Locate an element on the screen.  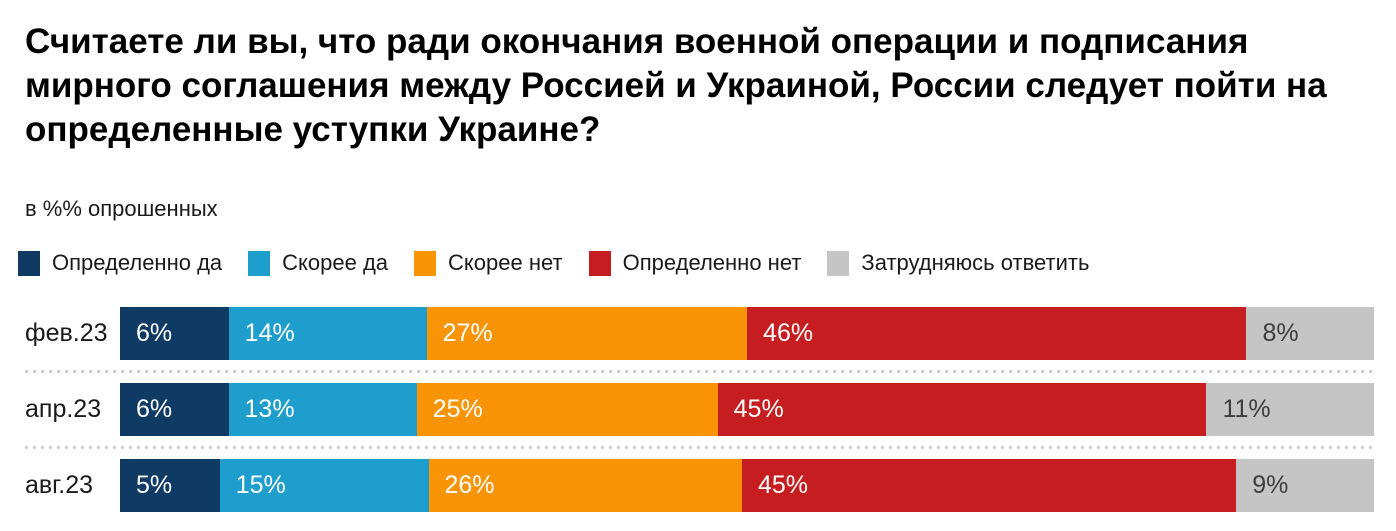
stacked-bar: 5% 15% 26% 45% 9% is located at coordinates (747, 485).